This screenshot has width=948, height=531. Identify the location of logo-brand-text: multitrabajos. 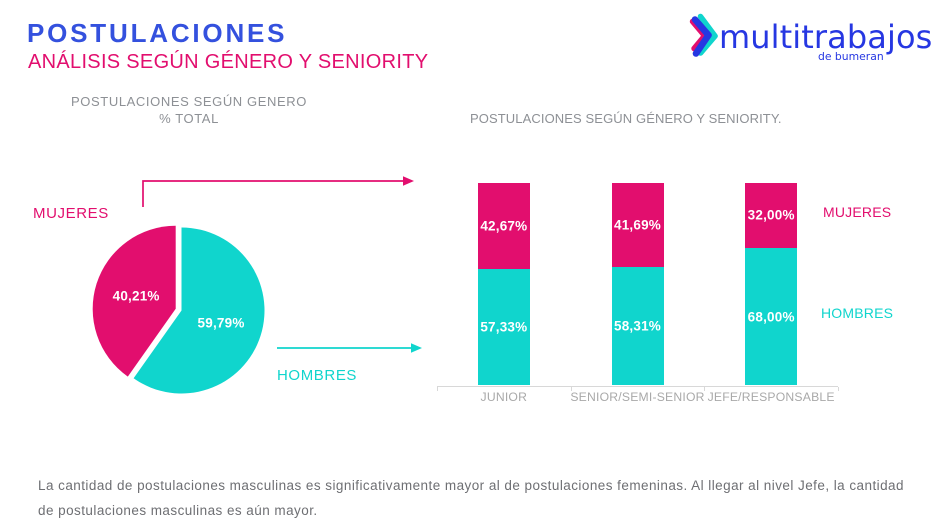
(826, 37).